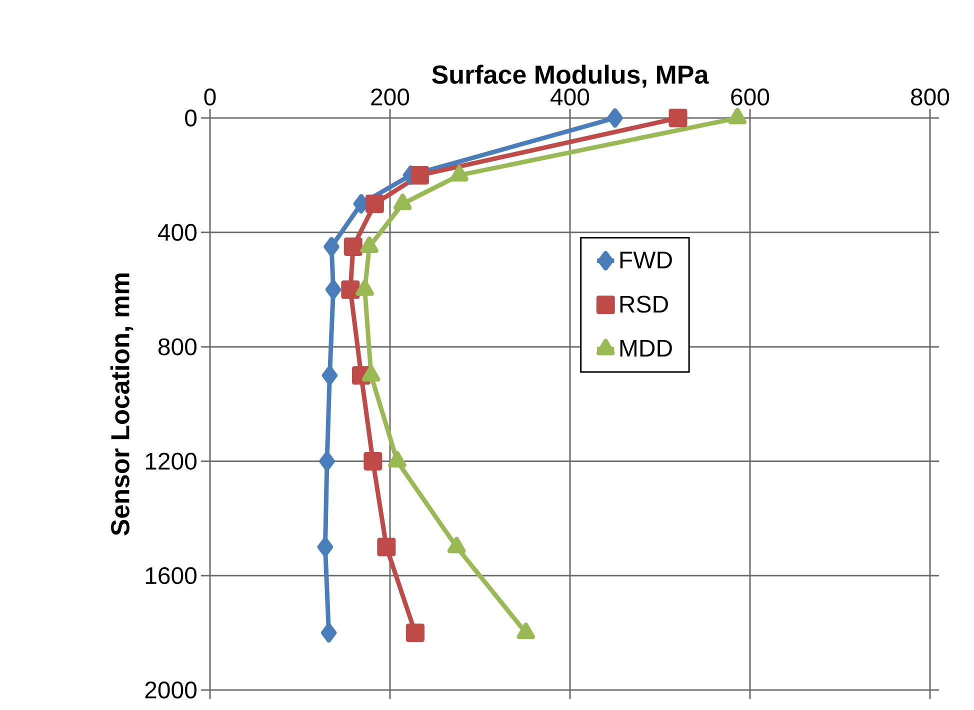 The width and height of the screenshot is (974, 710). Describe the element at coordinates (570, 97) in the screenshot. I see `x-tick-label: 400` at that location.